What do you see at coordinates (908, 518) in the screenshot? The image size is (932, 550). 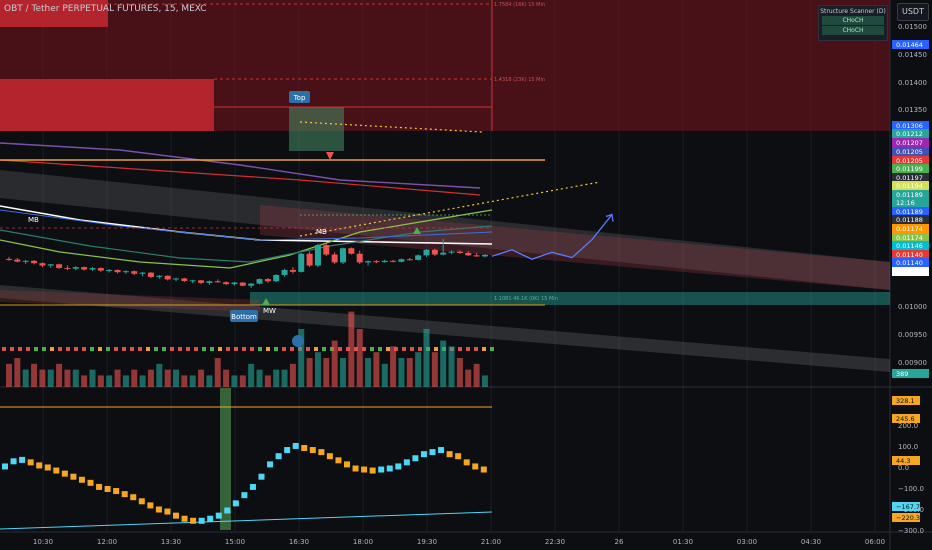 I see `osc-label: −220.3` at bounding box center [908, 518].